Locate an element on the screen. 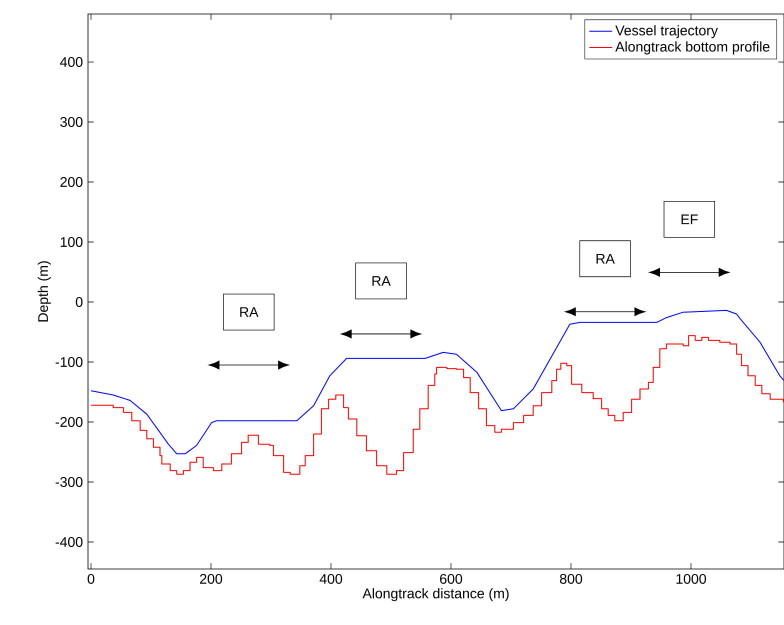  y-tick-label: 200 is located at coordinates (71, 182).